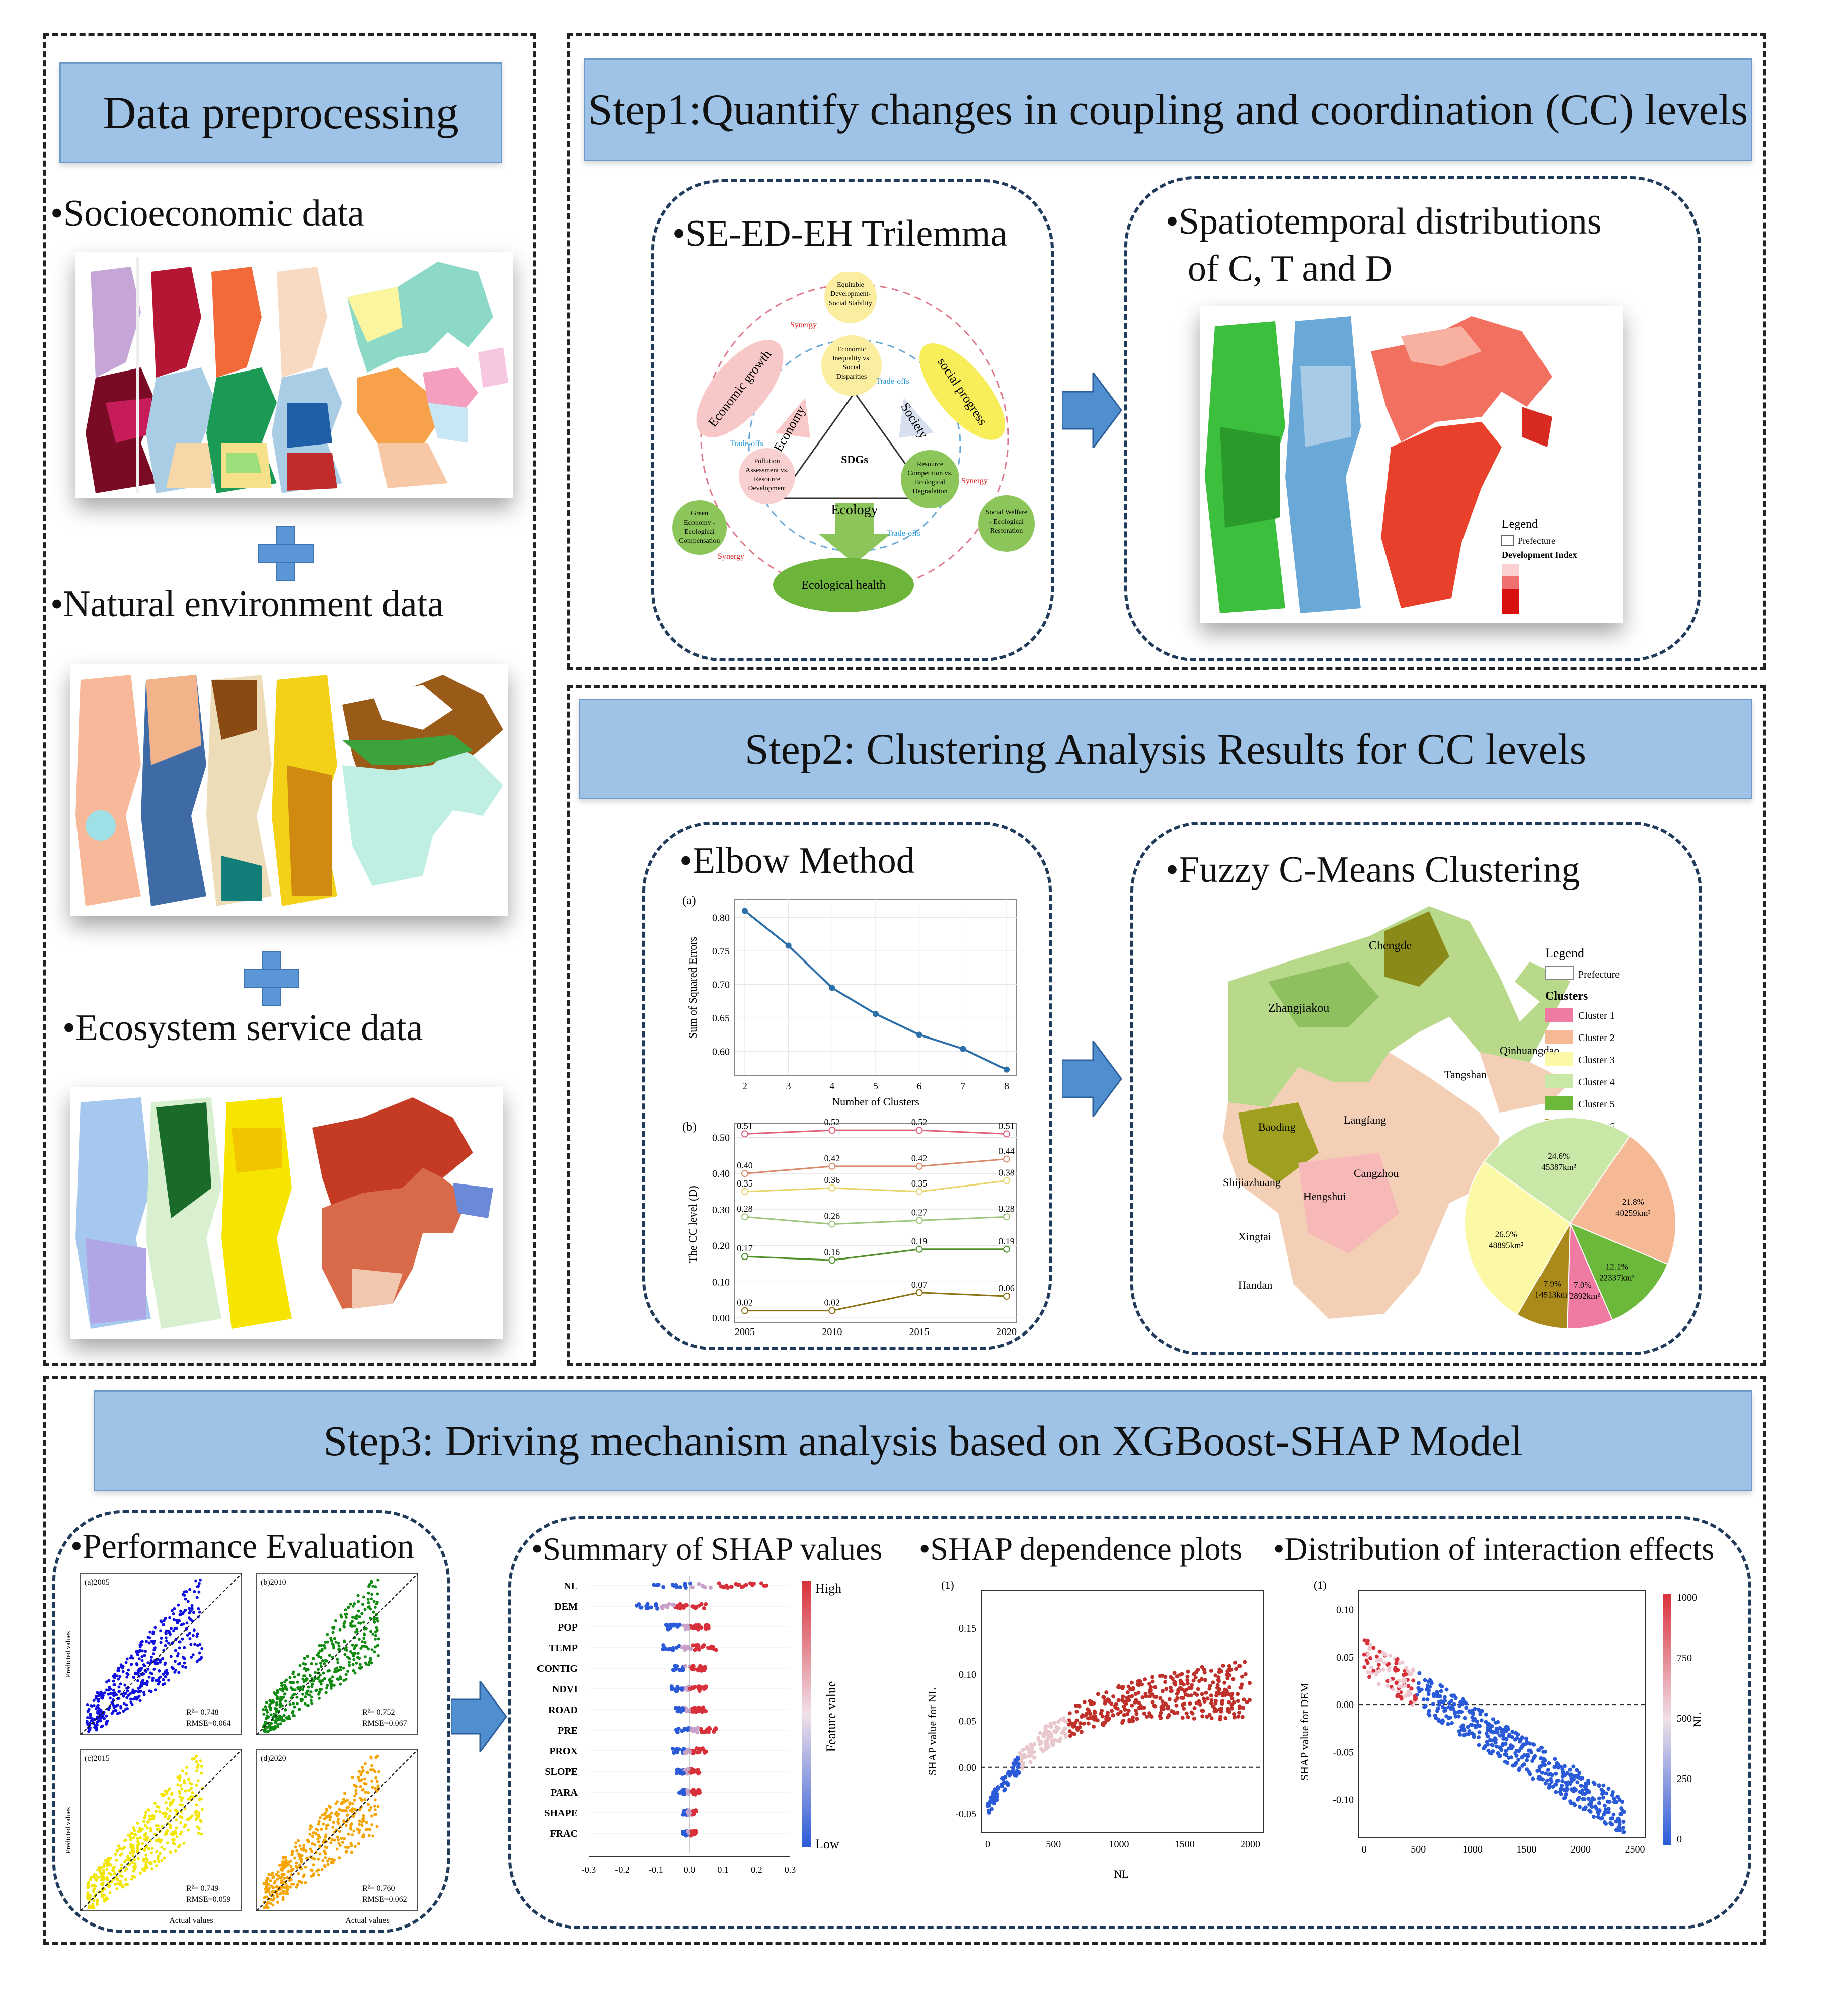  What do you see at coordinates (1384, 222) in the screenshot?
I see `spatiotemporal-title-1: •Spatiotemporal distributions` at bounding box center [1384, 222].